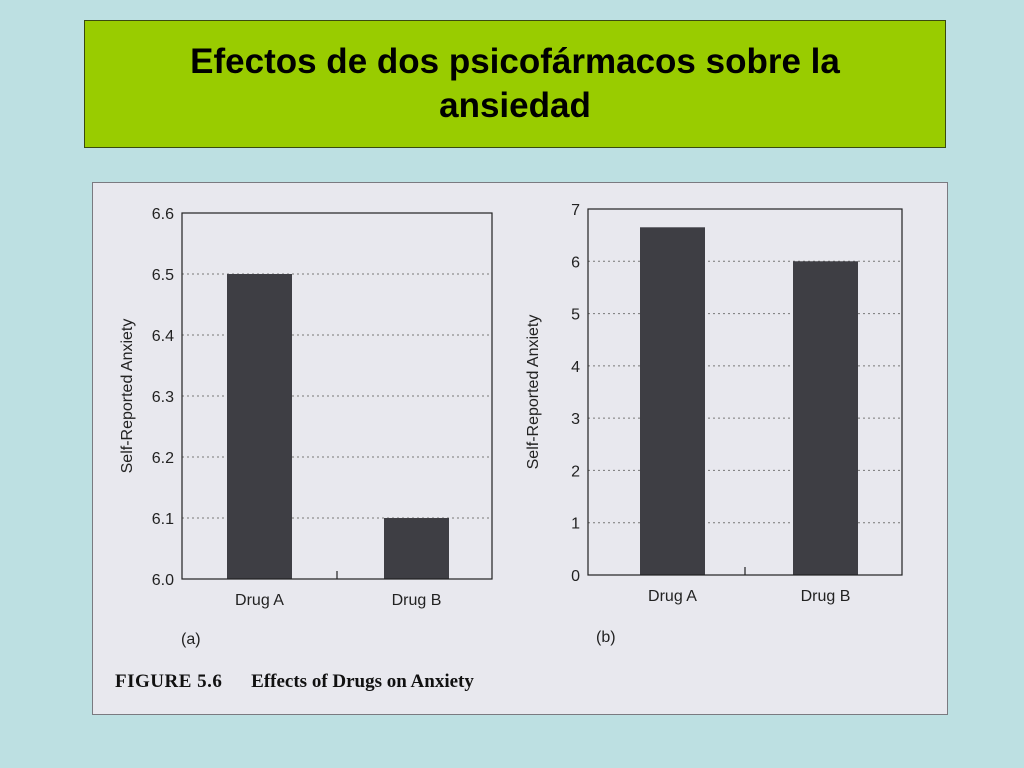 Image resolution: width=1024 pixels, height=768 pixels. I want to click on chart-a-y-tick-label: 6.5, so click(163, 275).